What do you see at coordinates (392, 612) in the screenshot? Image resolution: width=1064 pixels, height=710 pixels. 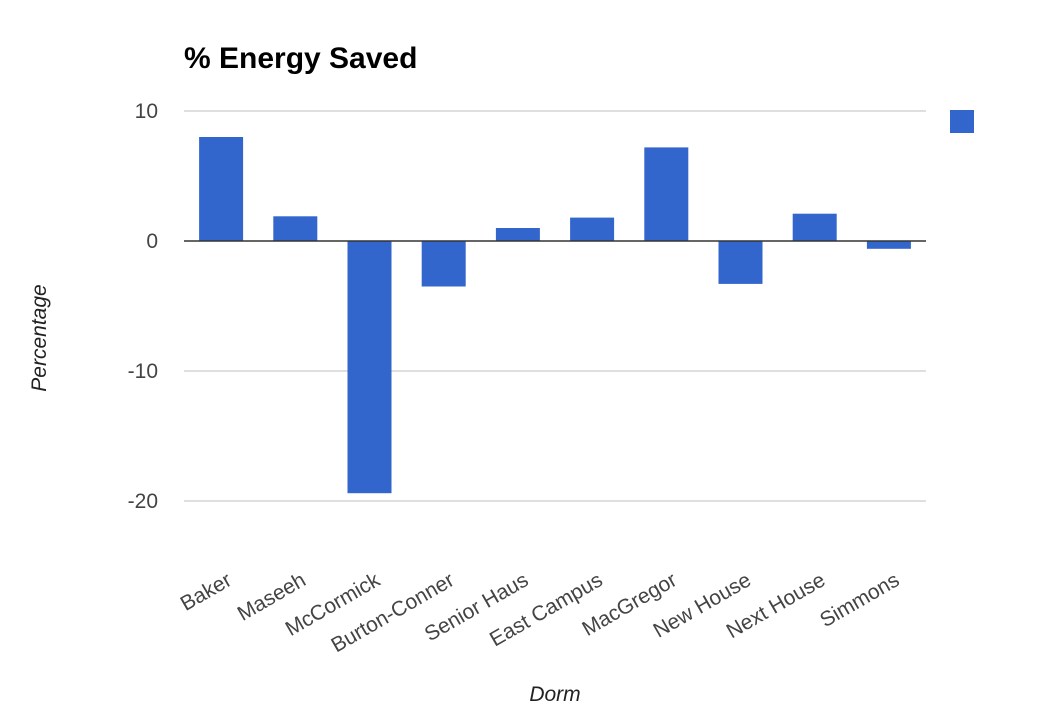 I see `x-tick-label: Burton-Conner` at bounding box center [392, 612].